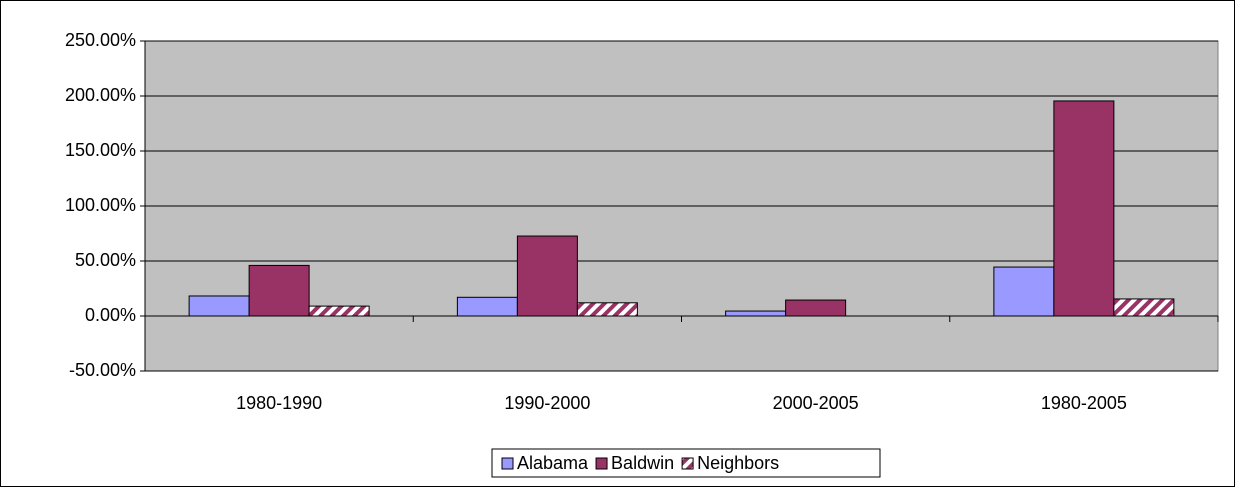 This screenshot has height=487, width=1236. I want to click on legend-label: Baldwin, so click(642, 463).